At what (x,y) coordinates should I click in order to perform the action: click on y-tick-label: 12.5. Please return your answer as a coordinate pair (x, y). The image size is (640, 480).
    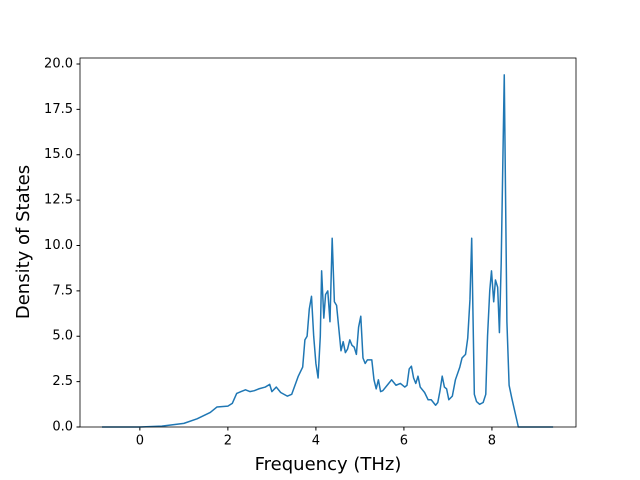
    Looking at the image, I should click on (58, 200).